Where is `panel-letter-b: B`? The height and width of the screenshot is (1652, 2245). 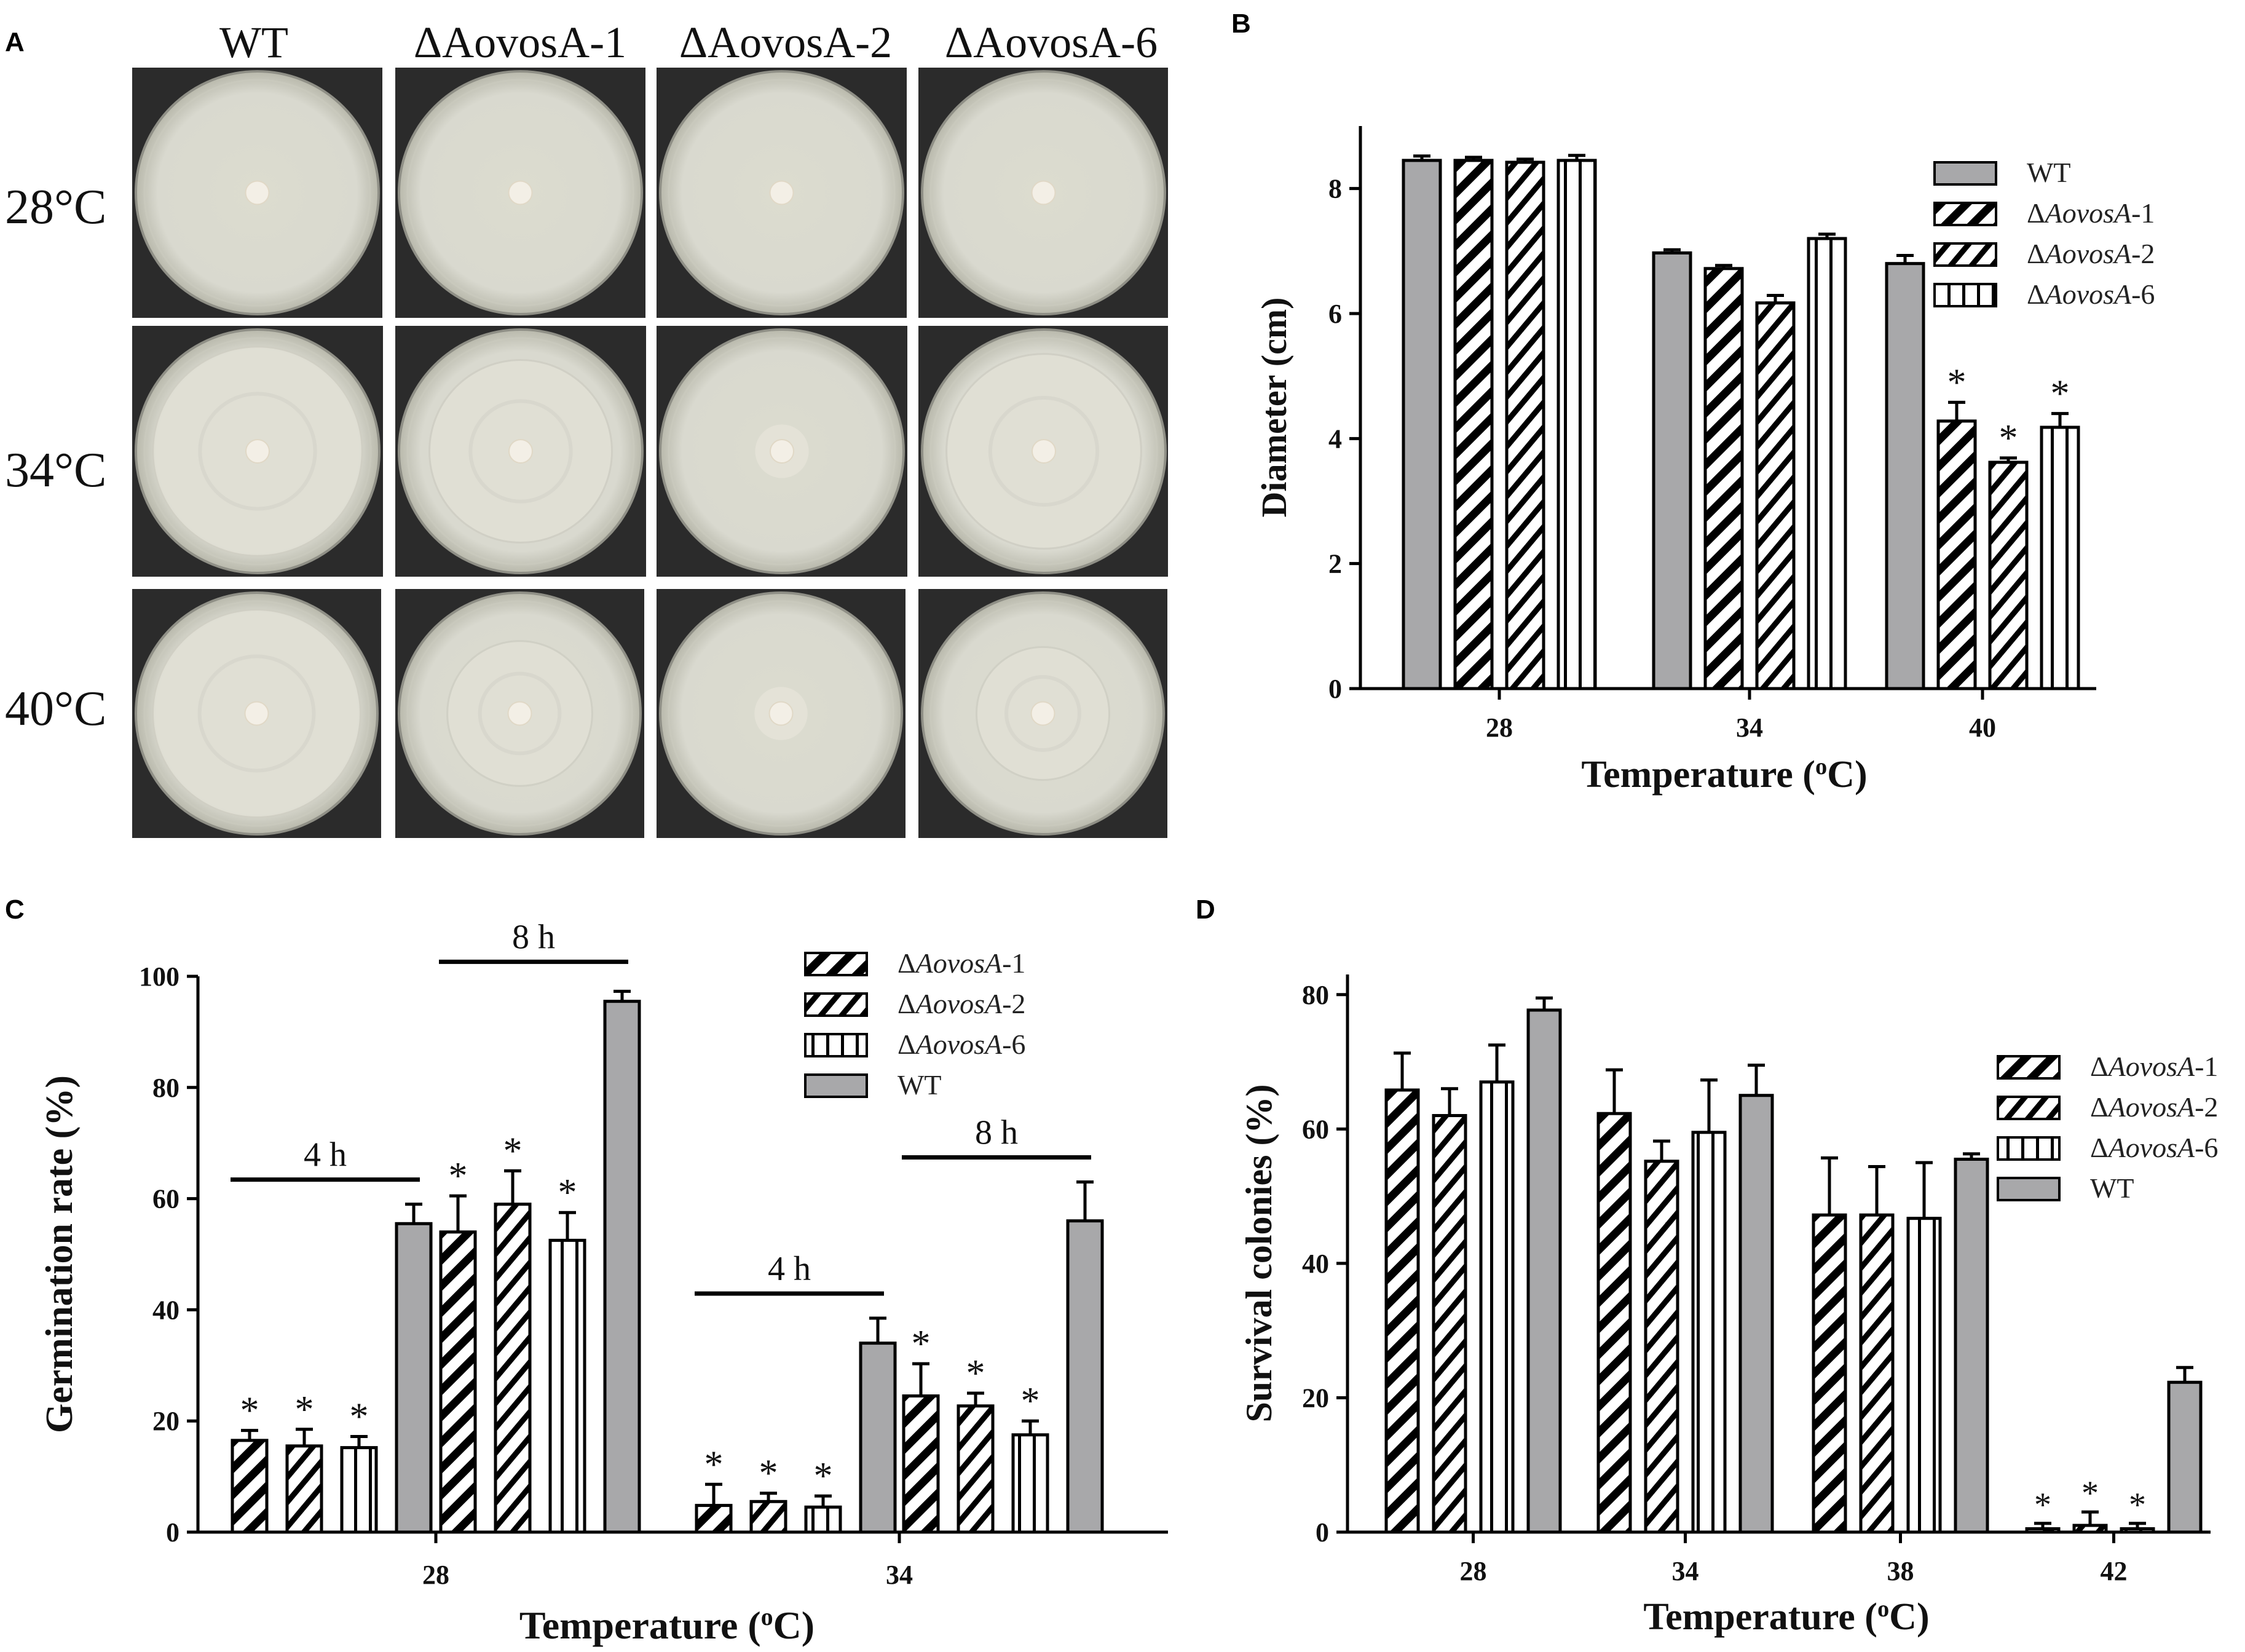
panel-letter-b: B is located at coordinates (1241, 24).